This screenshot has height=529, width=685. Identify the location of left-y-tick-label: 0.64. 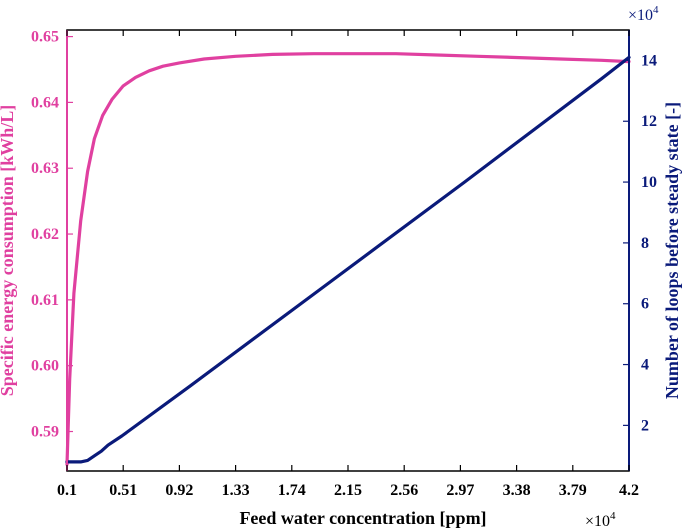
(45, 102).